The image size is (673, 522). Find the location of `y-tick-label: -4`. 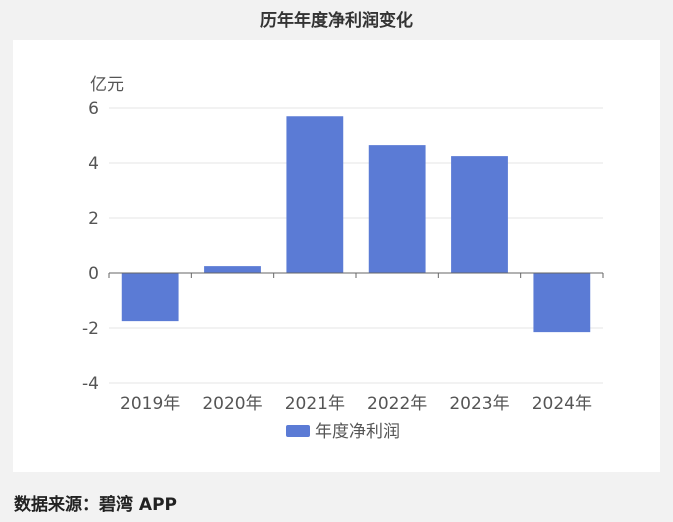

y-tick-label: -4 is located at coordinates (90, 384).